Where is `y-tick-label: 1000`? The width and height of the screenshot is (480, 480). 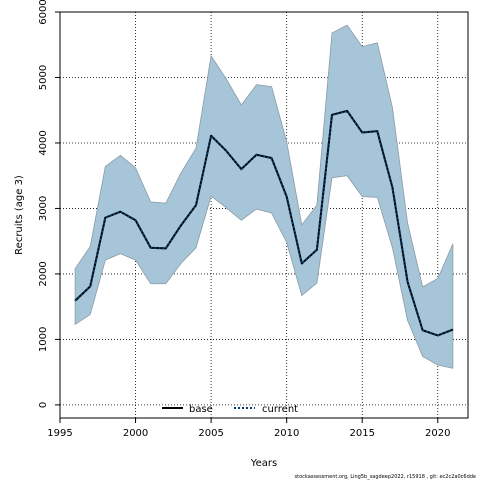 y-tick-label: 1000 is located at coordinates (43, 339).